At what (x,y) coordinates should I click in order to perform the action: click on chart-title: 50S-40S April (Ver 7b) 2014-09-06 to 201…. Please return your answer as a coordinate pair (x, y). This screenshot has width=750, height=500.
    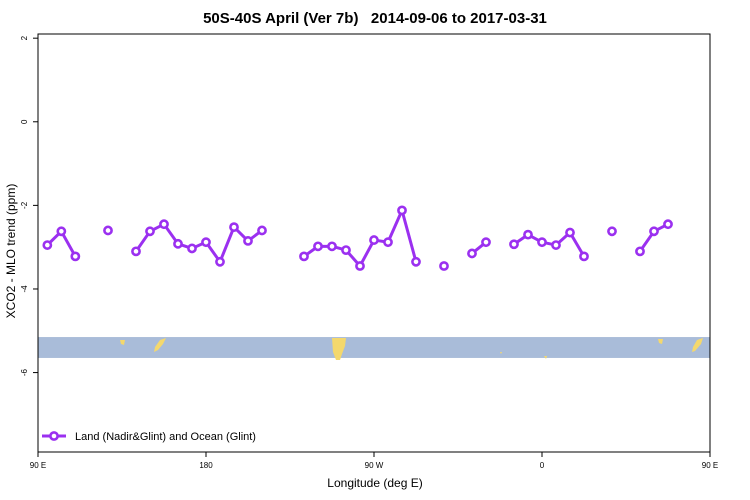
    Looking at the image, I should click on (375, 18).